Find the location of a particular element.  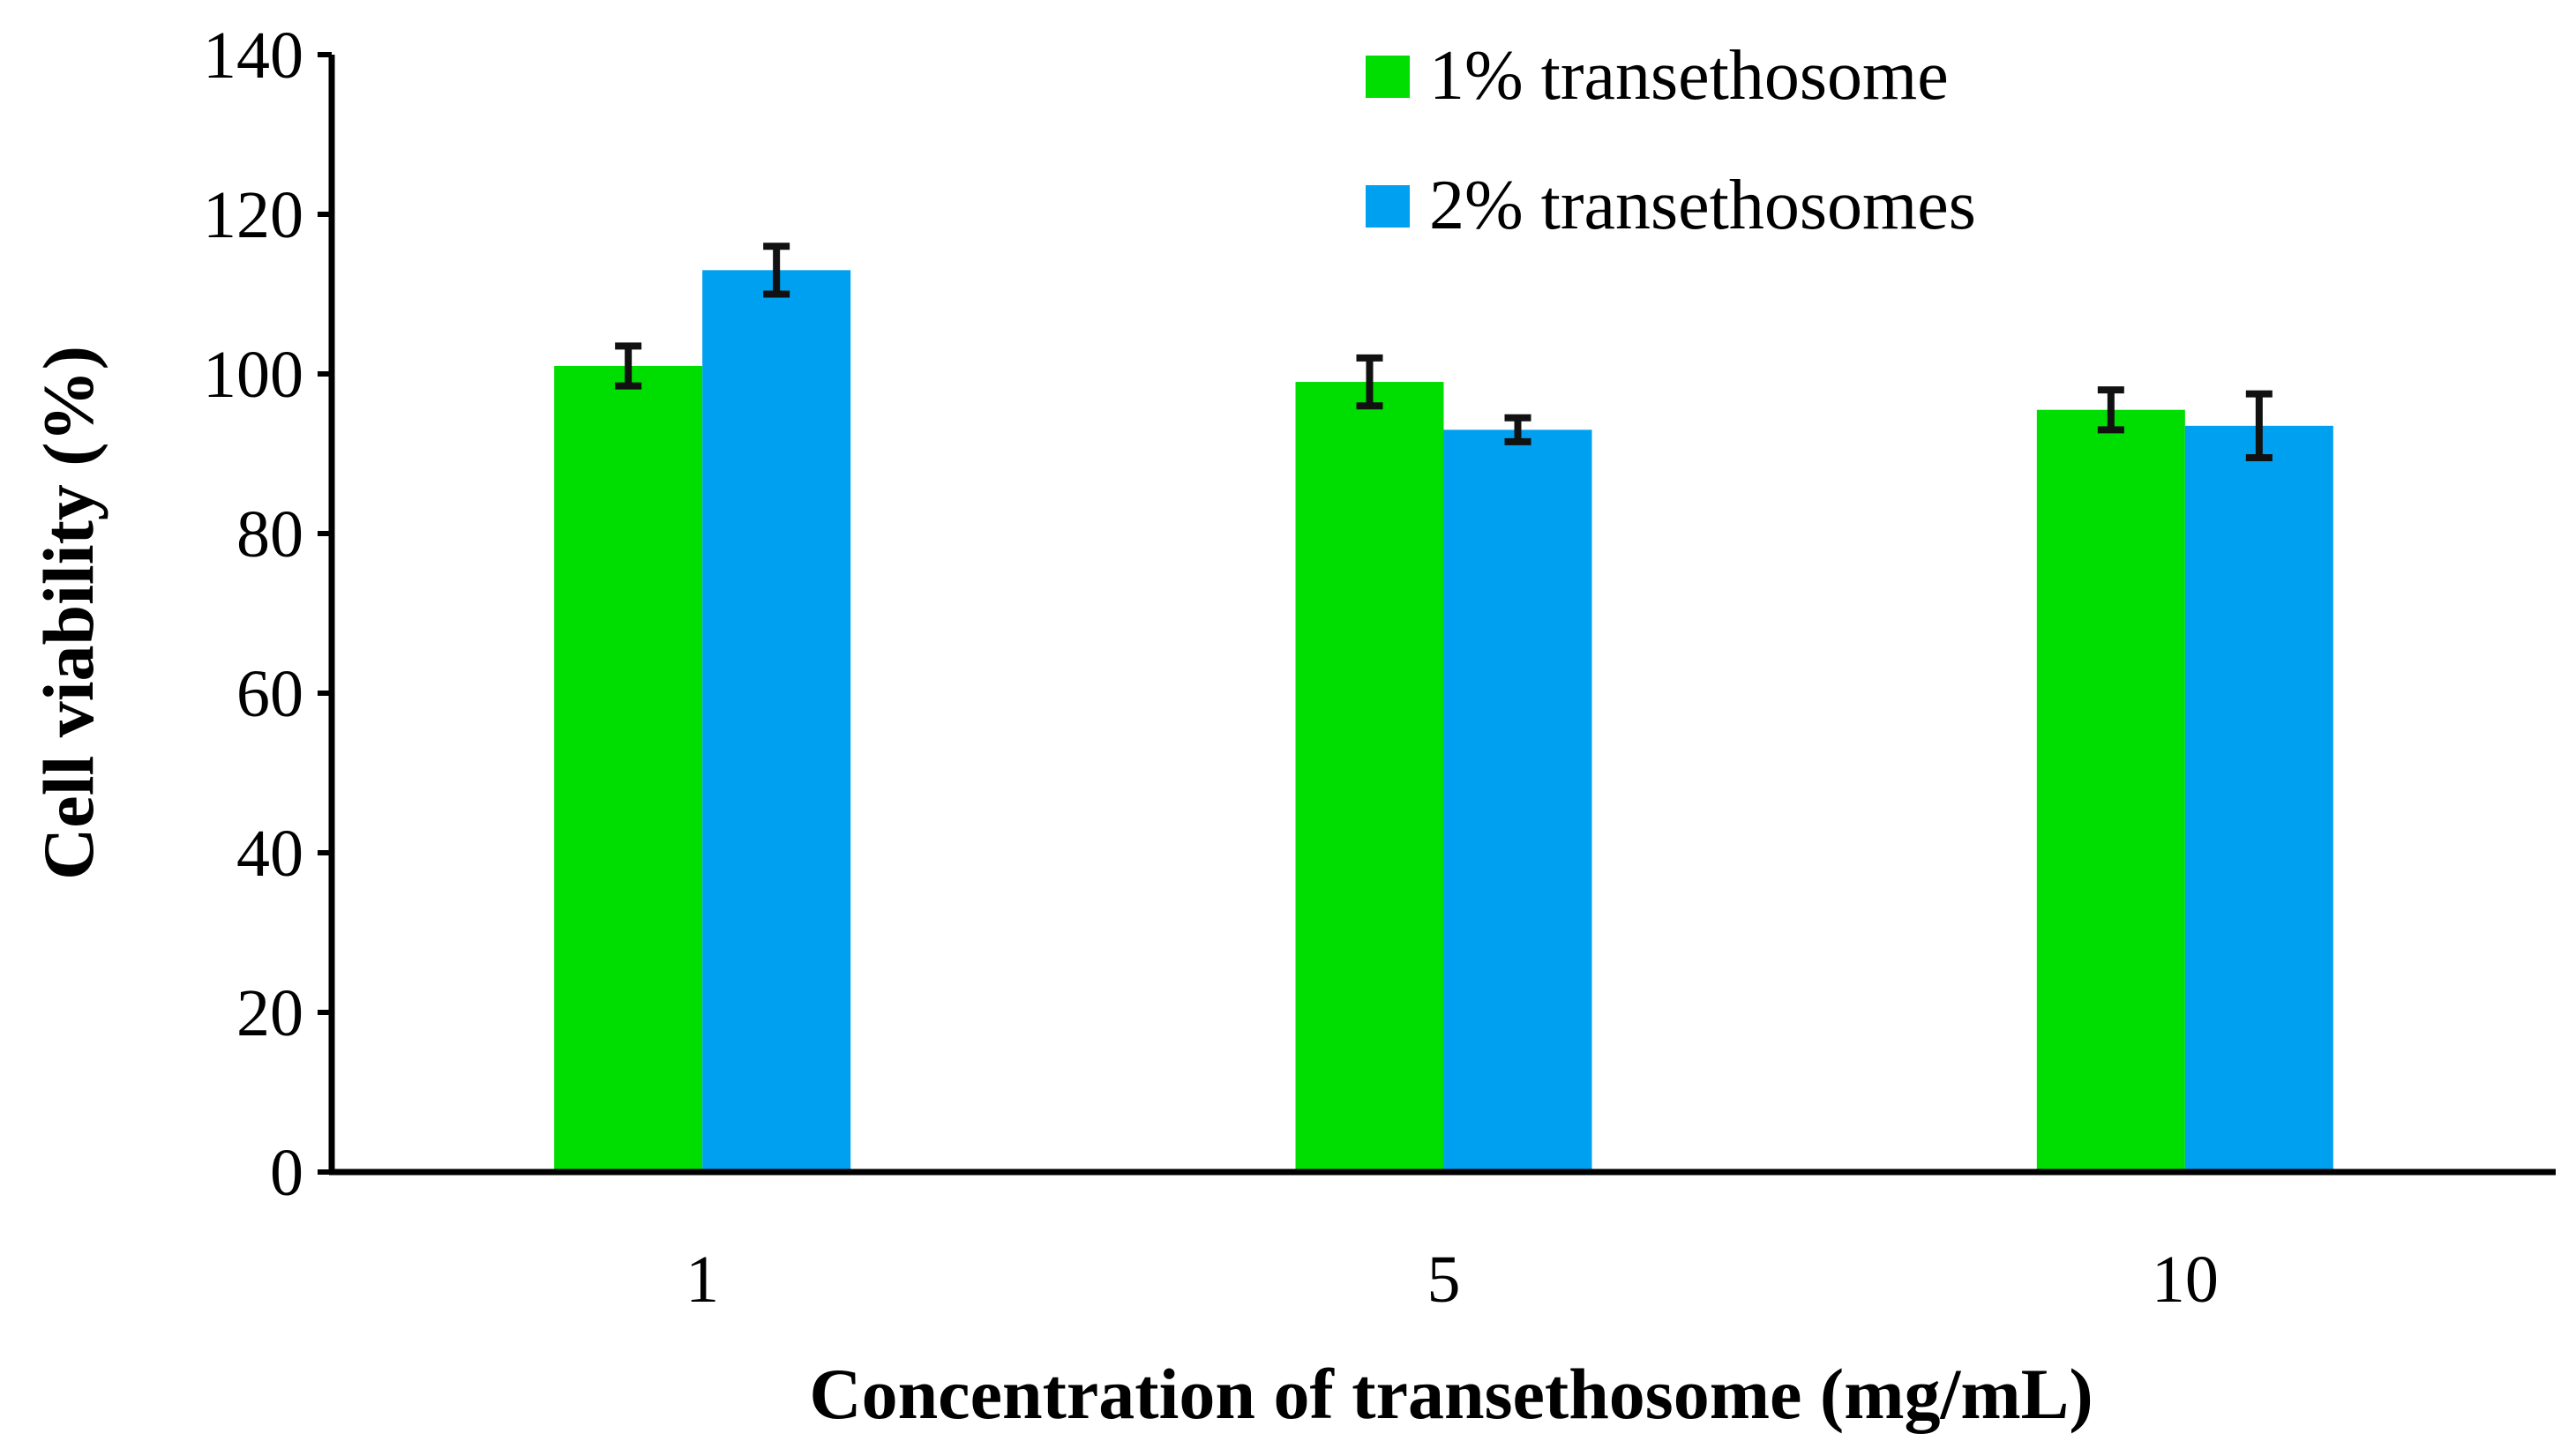

legend-label-2pct: 2% transethosomes is located at coordinates (1703, 205).